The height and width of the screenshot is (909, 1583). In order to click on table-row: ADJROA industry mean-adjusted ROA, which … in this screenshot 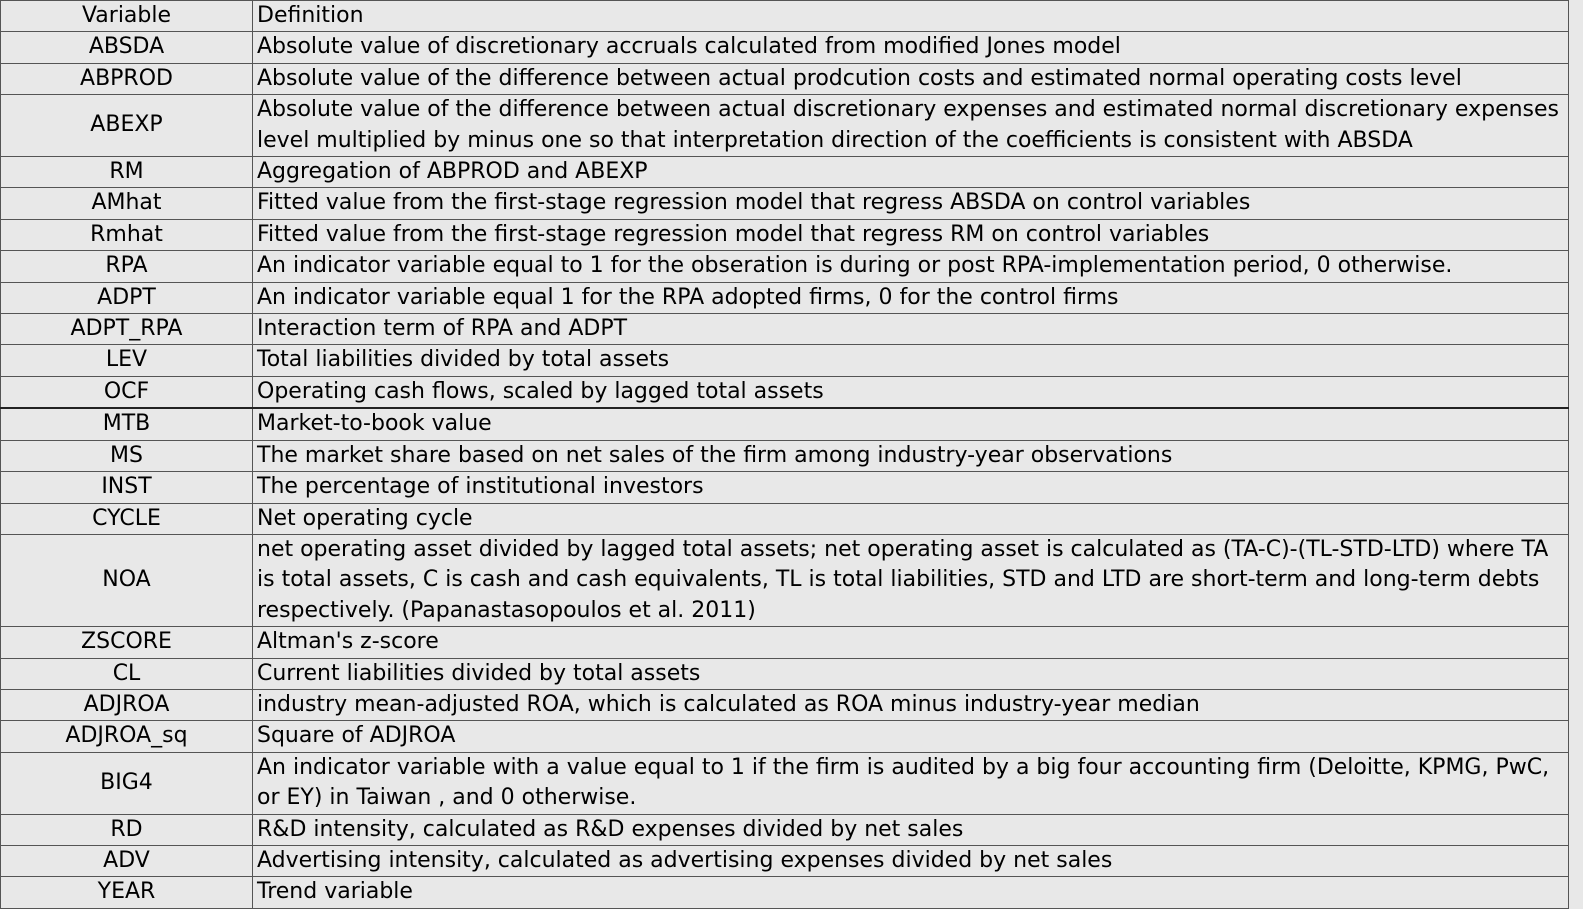, I will do `click(784, 705)`.